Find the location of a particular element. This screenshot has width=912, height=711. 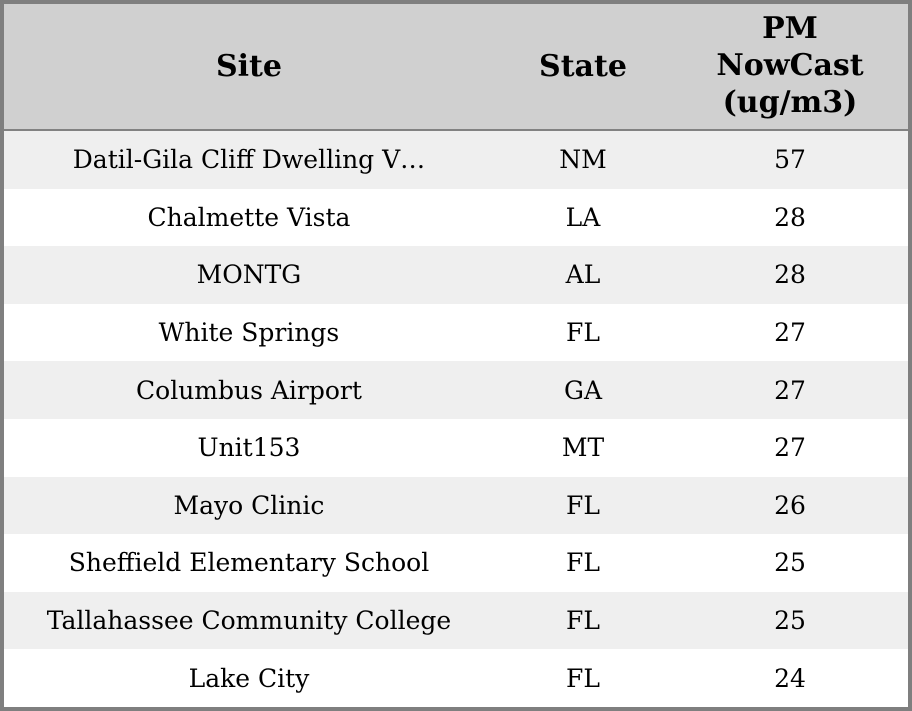

state-cell: LA is located at coordinates (583, 217).